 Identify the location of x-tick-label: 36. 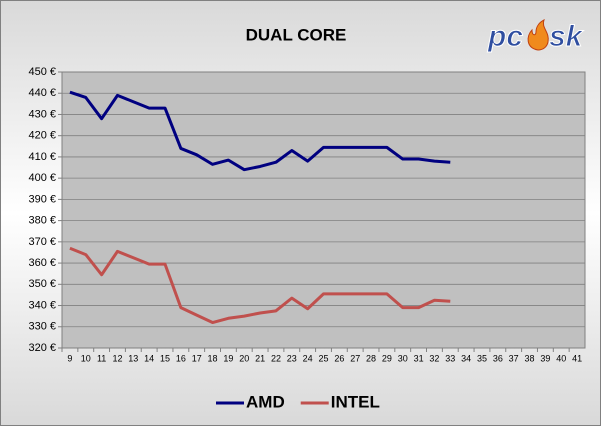
(498, 358).